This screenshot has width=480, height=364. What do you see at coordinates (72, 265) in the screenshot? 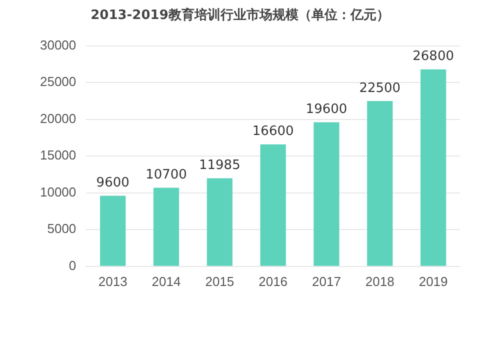
I see `y-tick-label: 0` at bounding box center [72, 265].